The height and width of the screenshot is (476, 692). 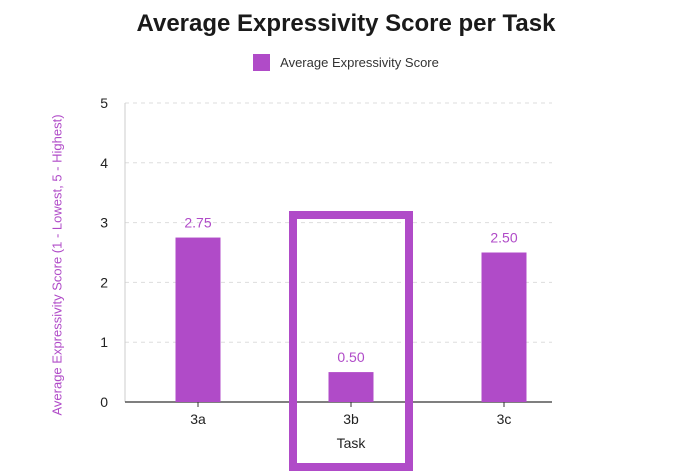 I want to click on y-tick-label: 1, so click(x=104, y=342).